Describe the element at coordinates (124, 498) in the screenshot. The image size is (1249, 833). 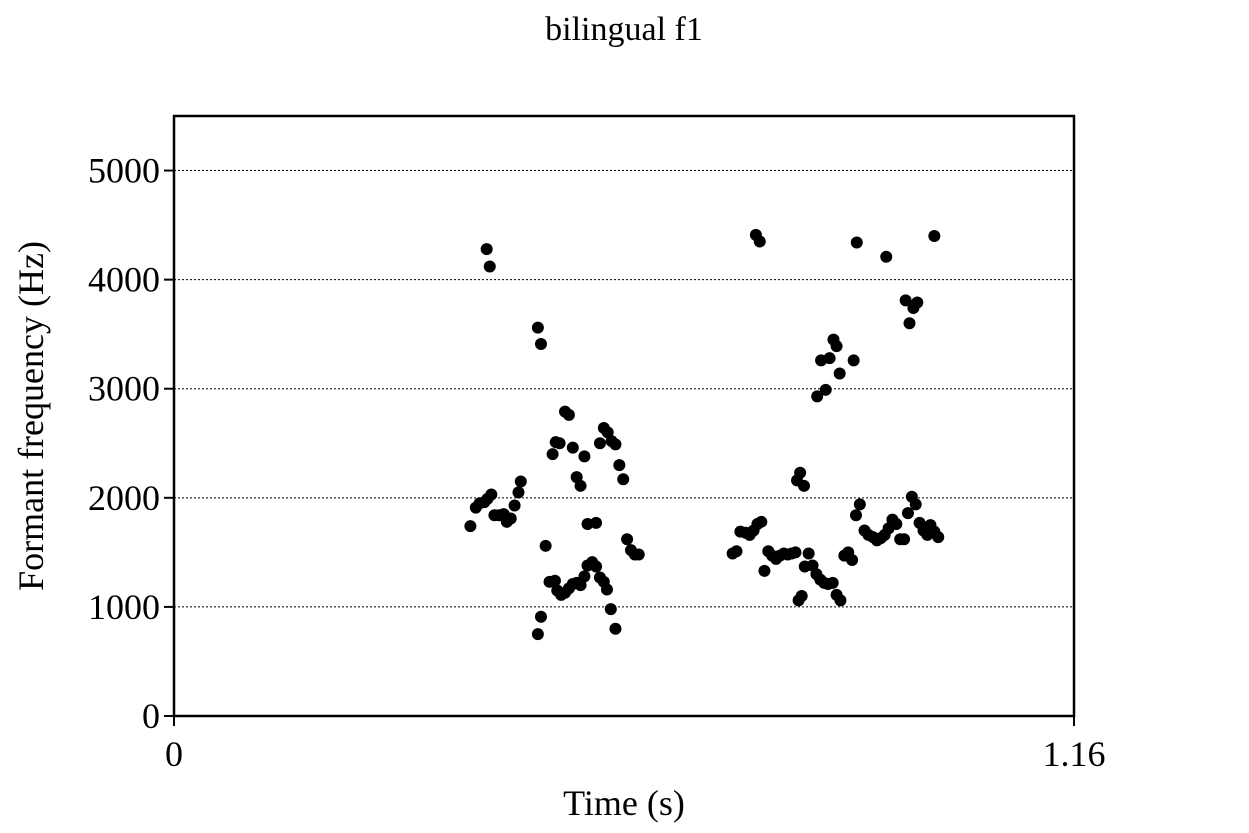
I see `y-tick-label: 2000` at that location.